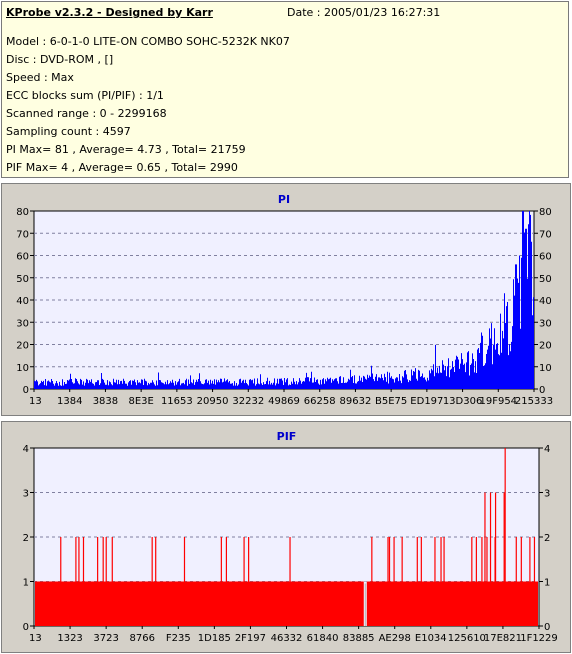 This screenshot has width=572, height=654. What do you see at coordinates (547, 449) in the screenshot?
I see `y-tick-label-right: 4` at bounding box center [547, 449].